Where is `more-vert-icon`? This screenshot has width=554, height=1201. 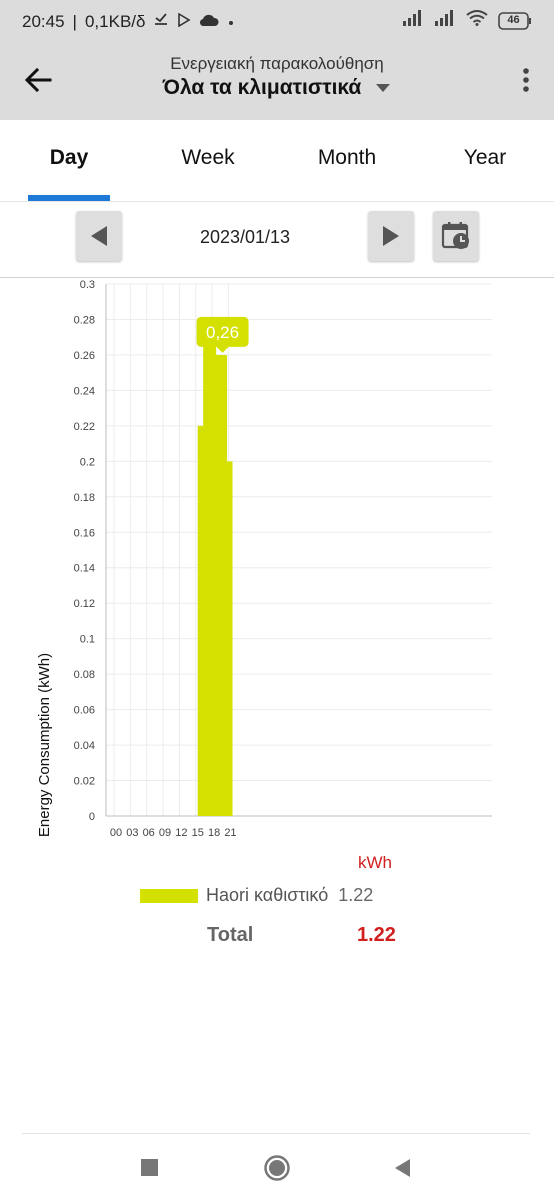 more-vert-icon is located at coordinates (526, 80).